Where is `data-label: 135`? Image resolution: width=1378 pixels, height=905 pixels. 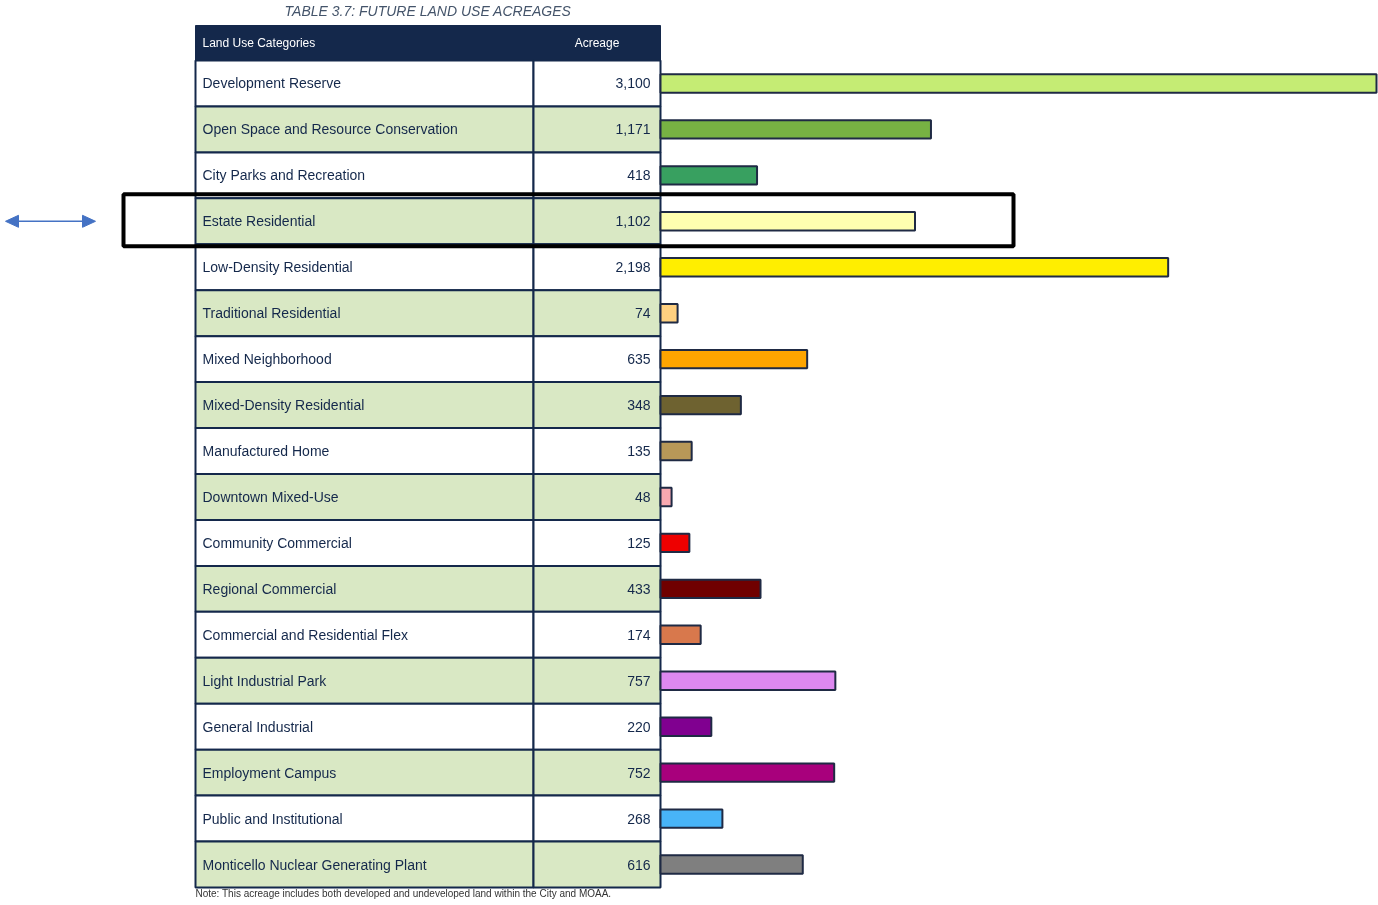
data-label: 135 is located at coordinates (639, 451).